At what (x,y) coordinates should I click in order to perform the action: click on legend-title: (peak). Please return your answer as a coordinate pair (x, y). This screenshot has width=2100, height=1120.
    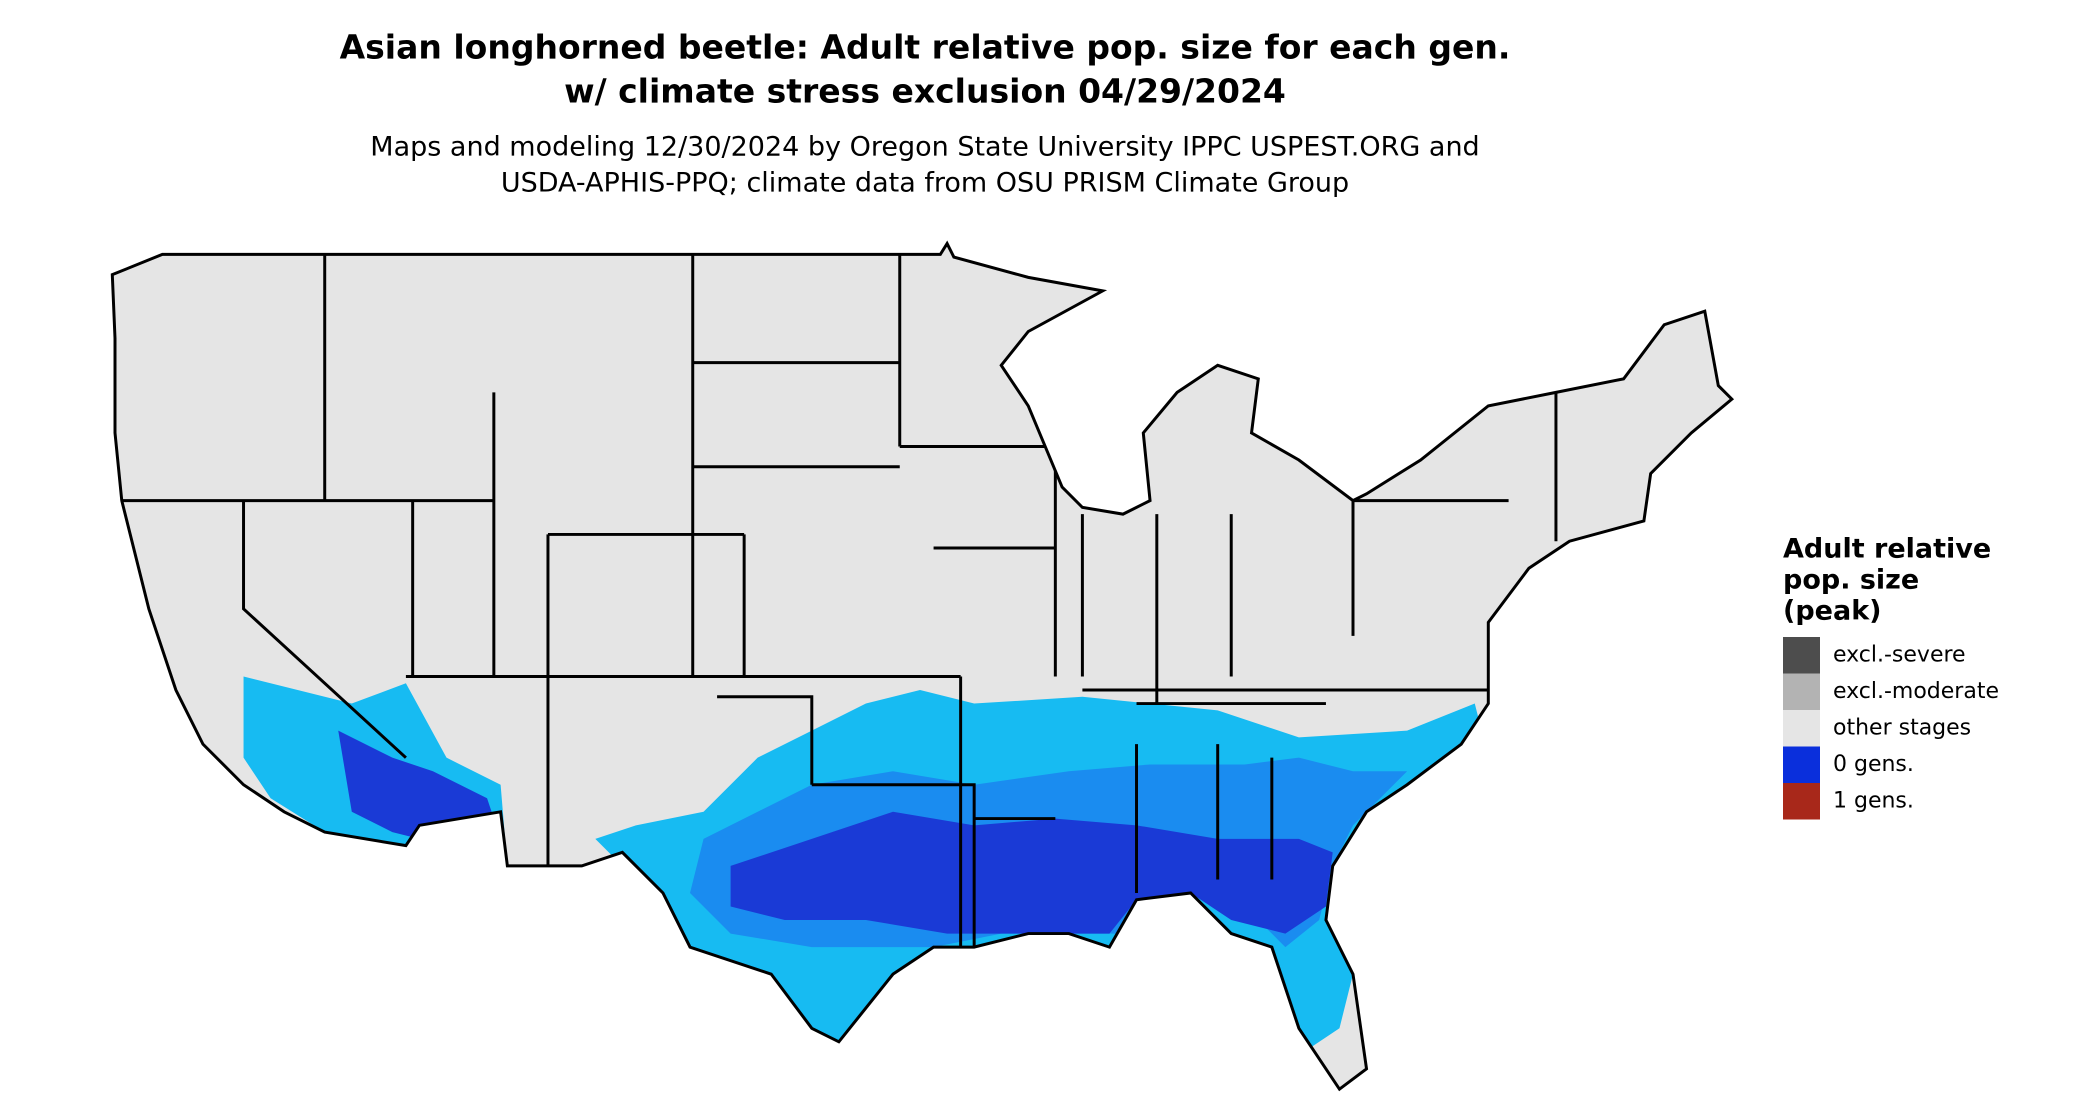
    Looking at the image, I should click on (1832, 611).